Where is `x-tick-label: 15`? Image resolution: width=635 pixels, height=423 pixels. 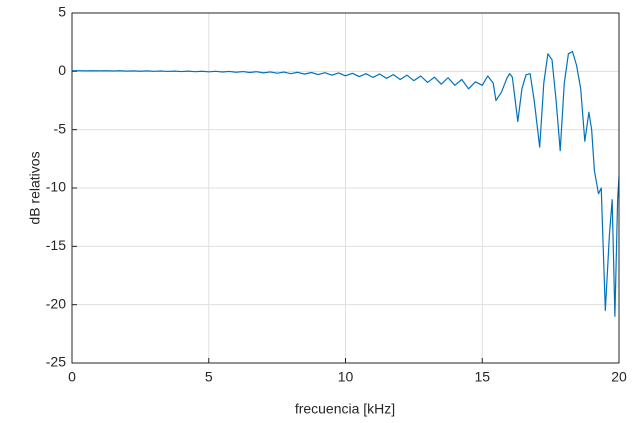
x-tick-label: 15 is located at coordinates (482, 377).